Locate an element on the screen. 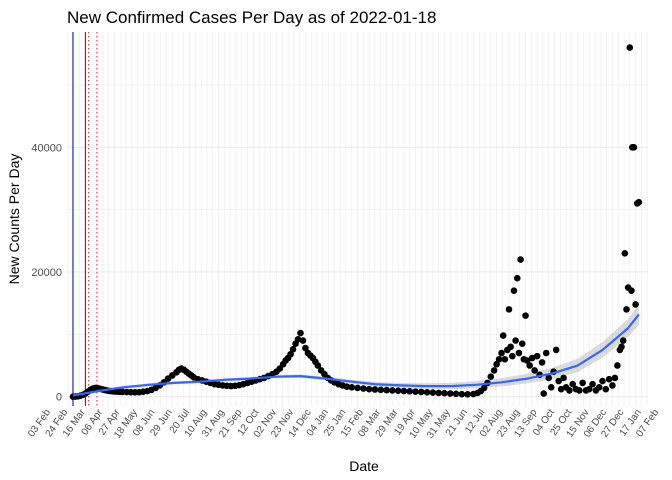 This screenshot has height=480, width=672. reference-lines is located at coordinates (85, 219).